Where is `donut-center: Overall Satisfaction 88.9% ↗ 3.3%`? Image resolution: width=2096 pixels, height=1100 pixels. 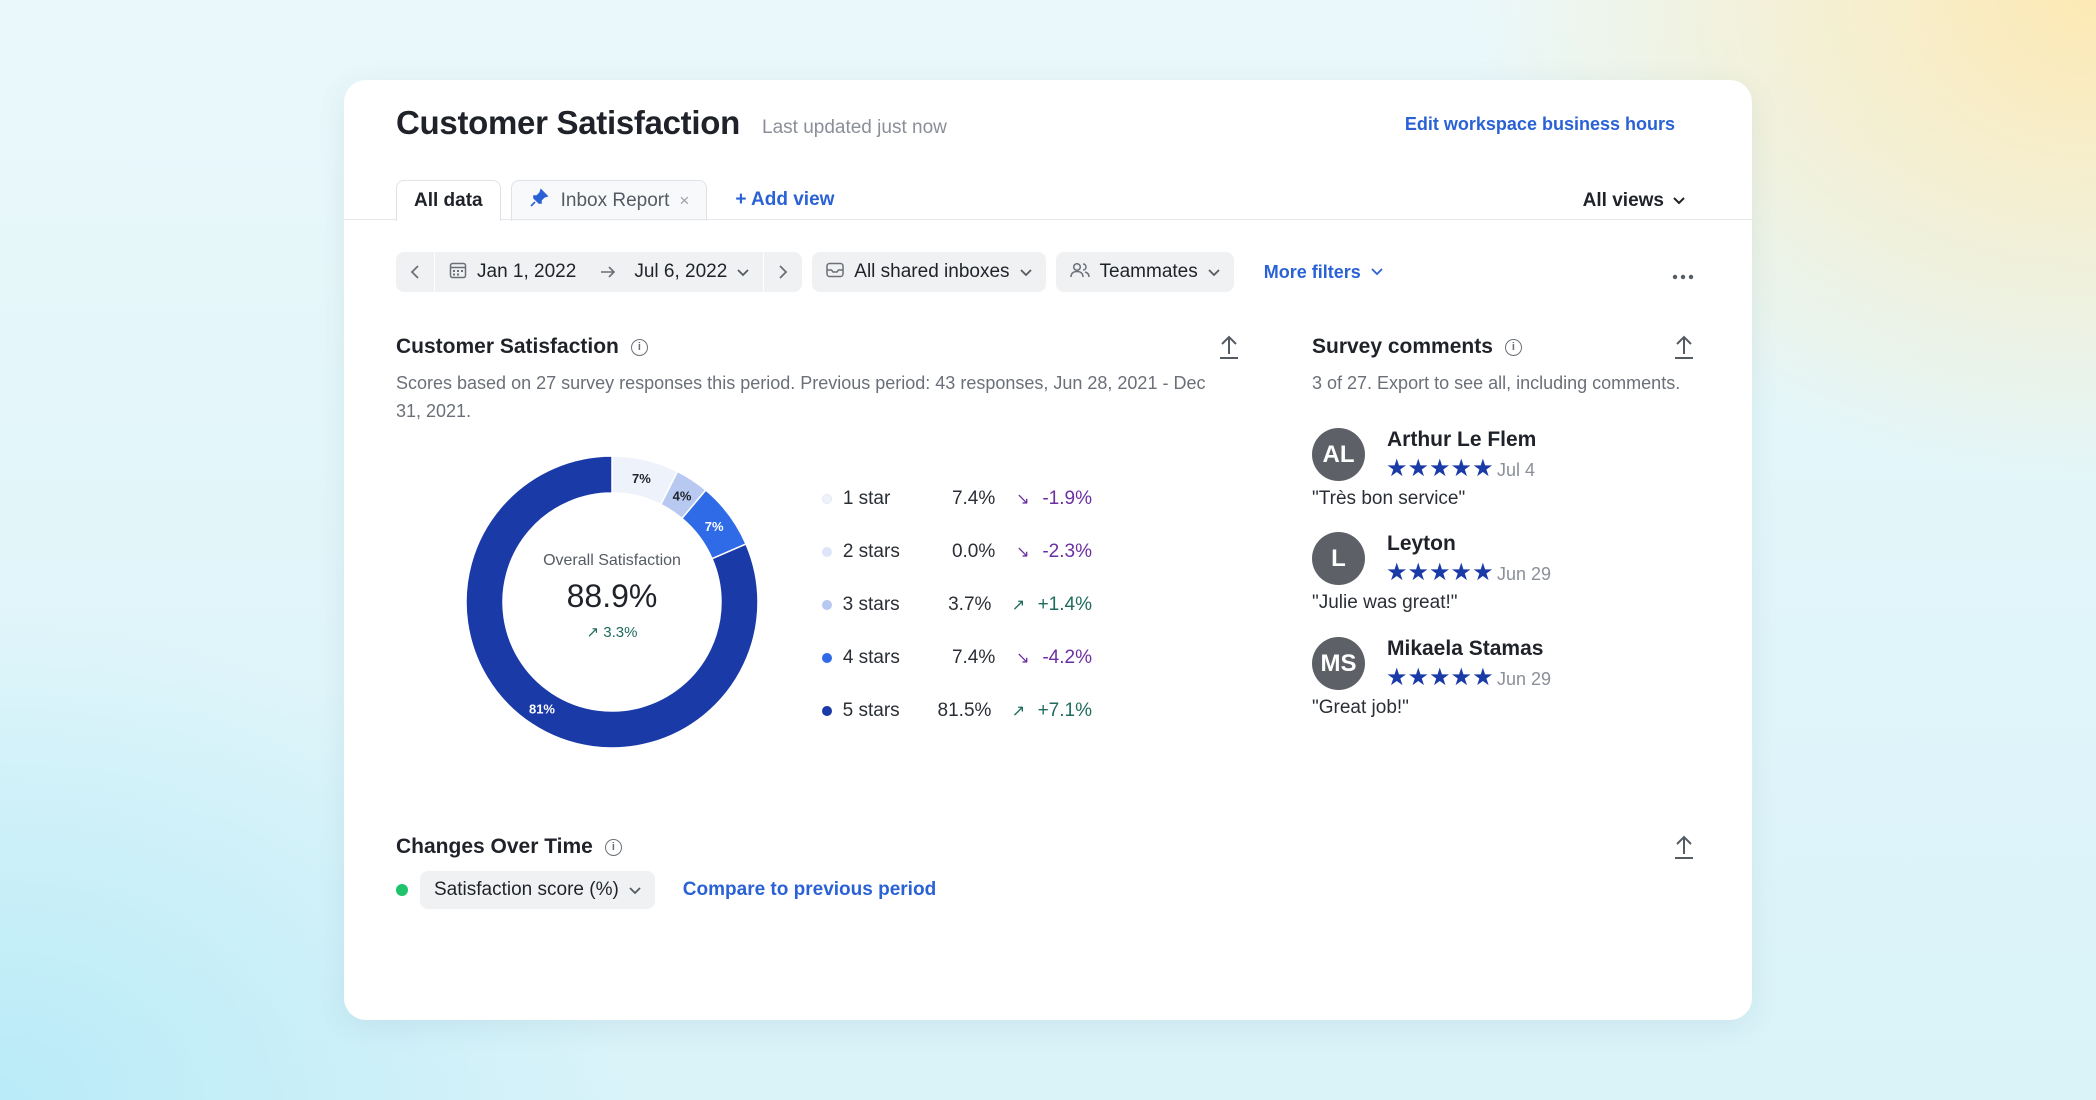
donut-center: Overall Satisfaction 88.9% ↗ 3.3% is located at coordinates (612, 596).